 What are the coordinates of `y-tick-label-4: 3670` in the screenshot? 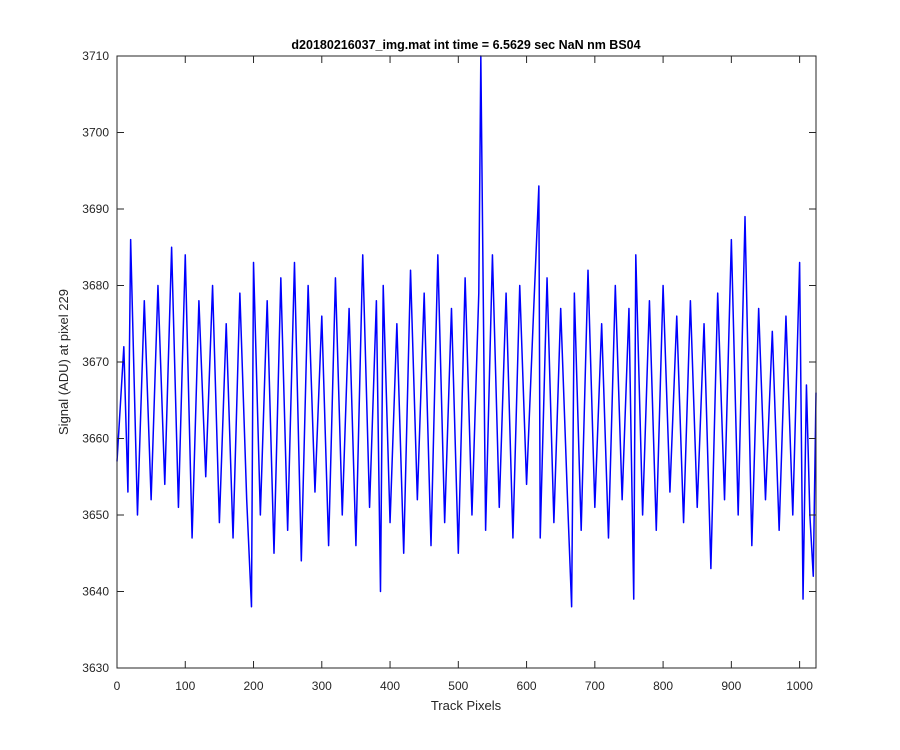 It's located at (95, 362).